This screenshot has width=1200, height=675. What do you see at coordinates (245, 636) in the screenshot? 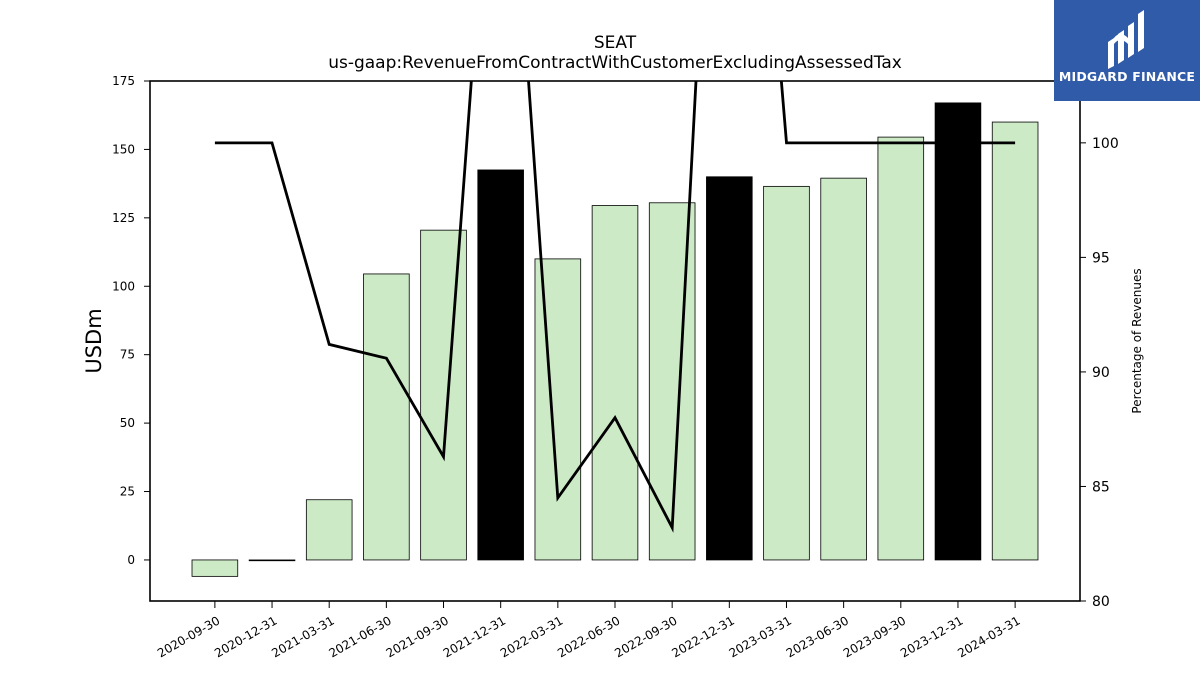
I see `x-tick-label: 2020-12-31` at bounding box center [245, 636].